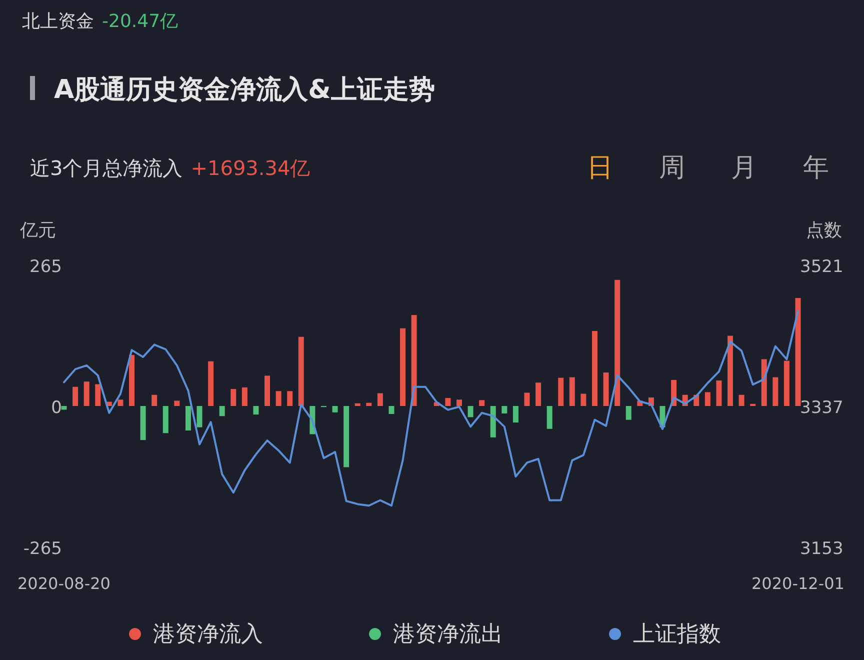 The height and width of the screenshot is (660, 864). I want to click on text: +1693.34亿, so click(250, 168).